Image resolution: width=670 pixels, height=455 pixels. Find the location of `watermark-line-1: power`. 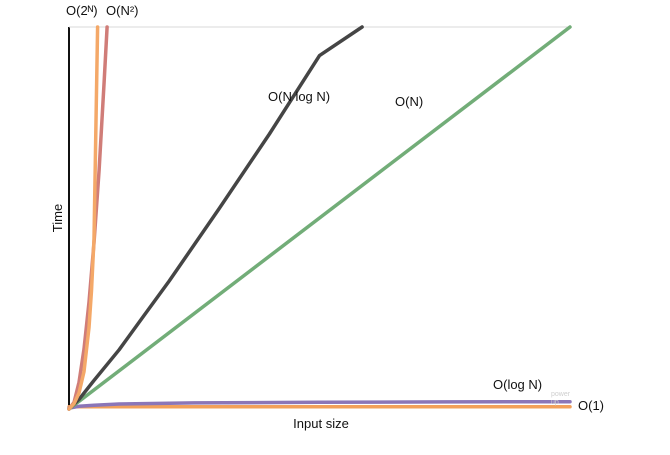

watermark-line-1: power is located at coordinates (561, 394).